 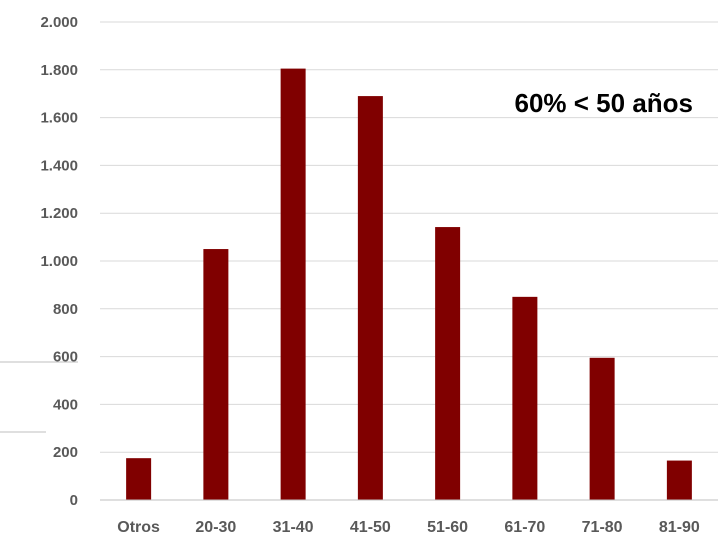 What do you see at coordinates (59, 70) in the screenshot?
I see `y-tick-label: 1.800` at bounding box center [59, 70].